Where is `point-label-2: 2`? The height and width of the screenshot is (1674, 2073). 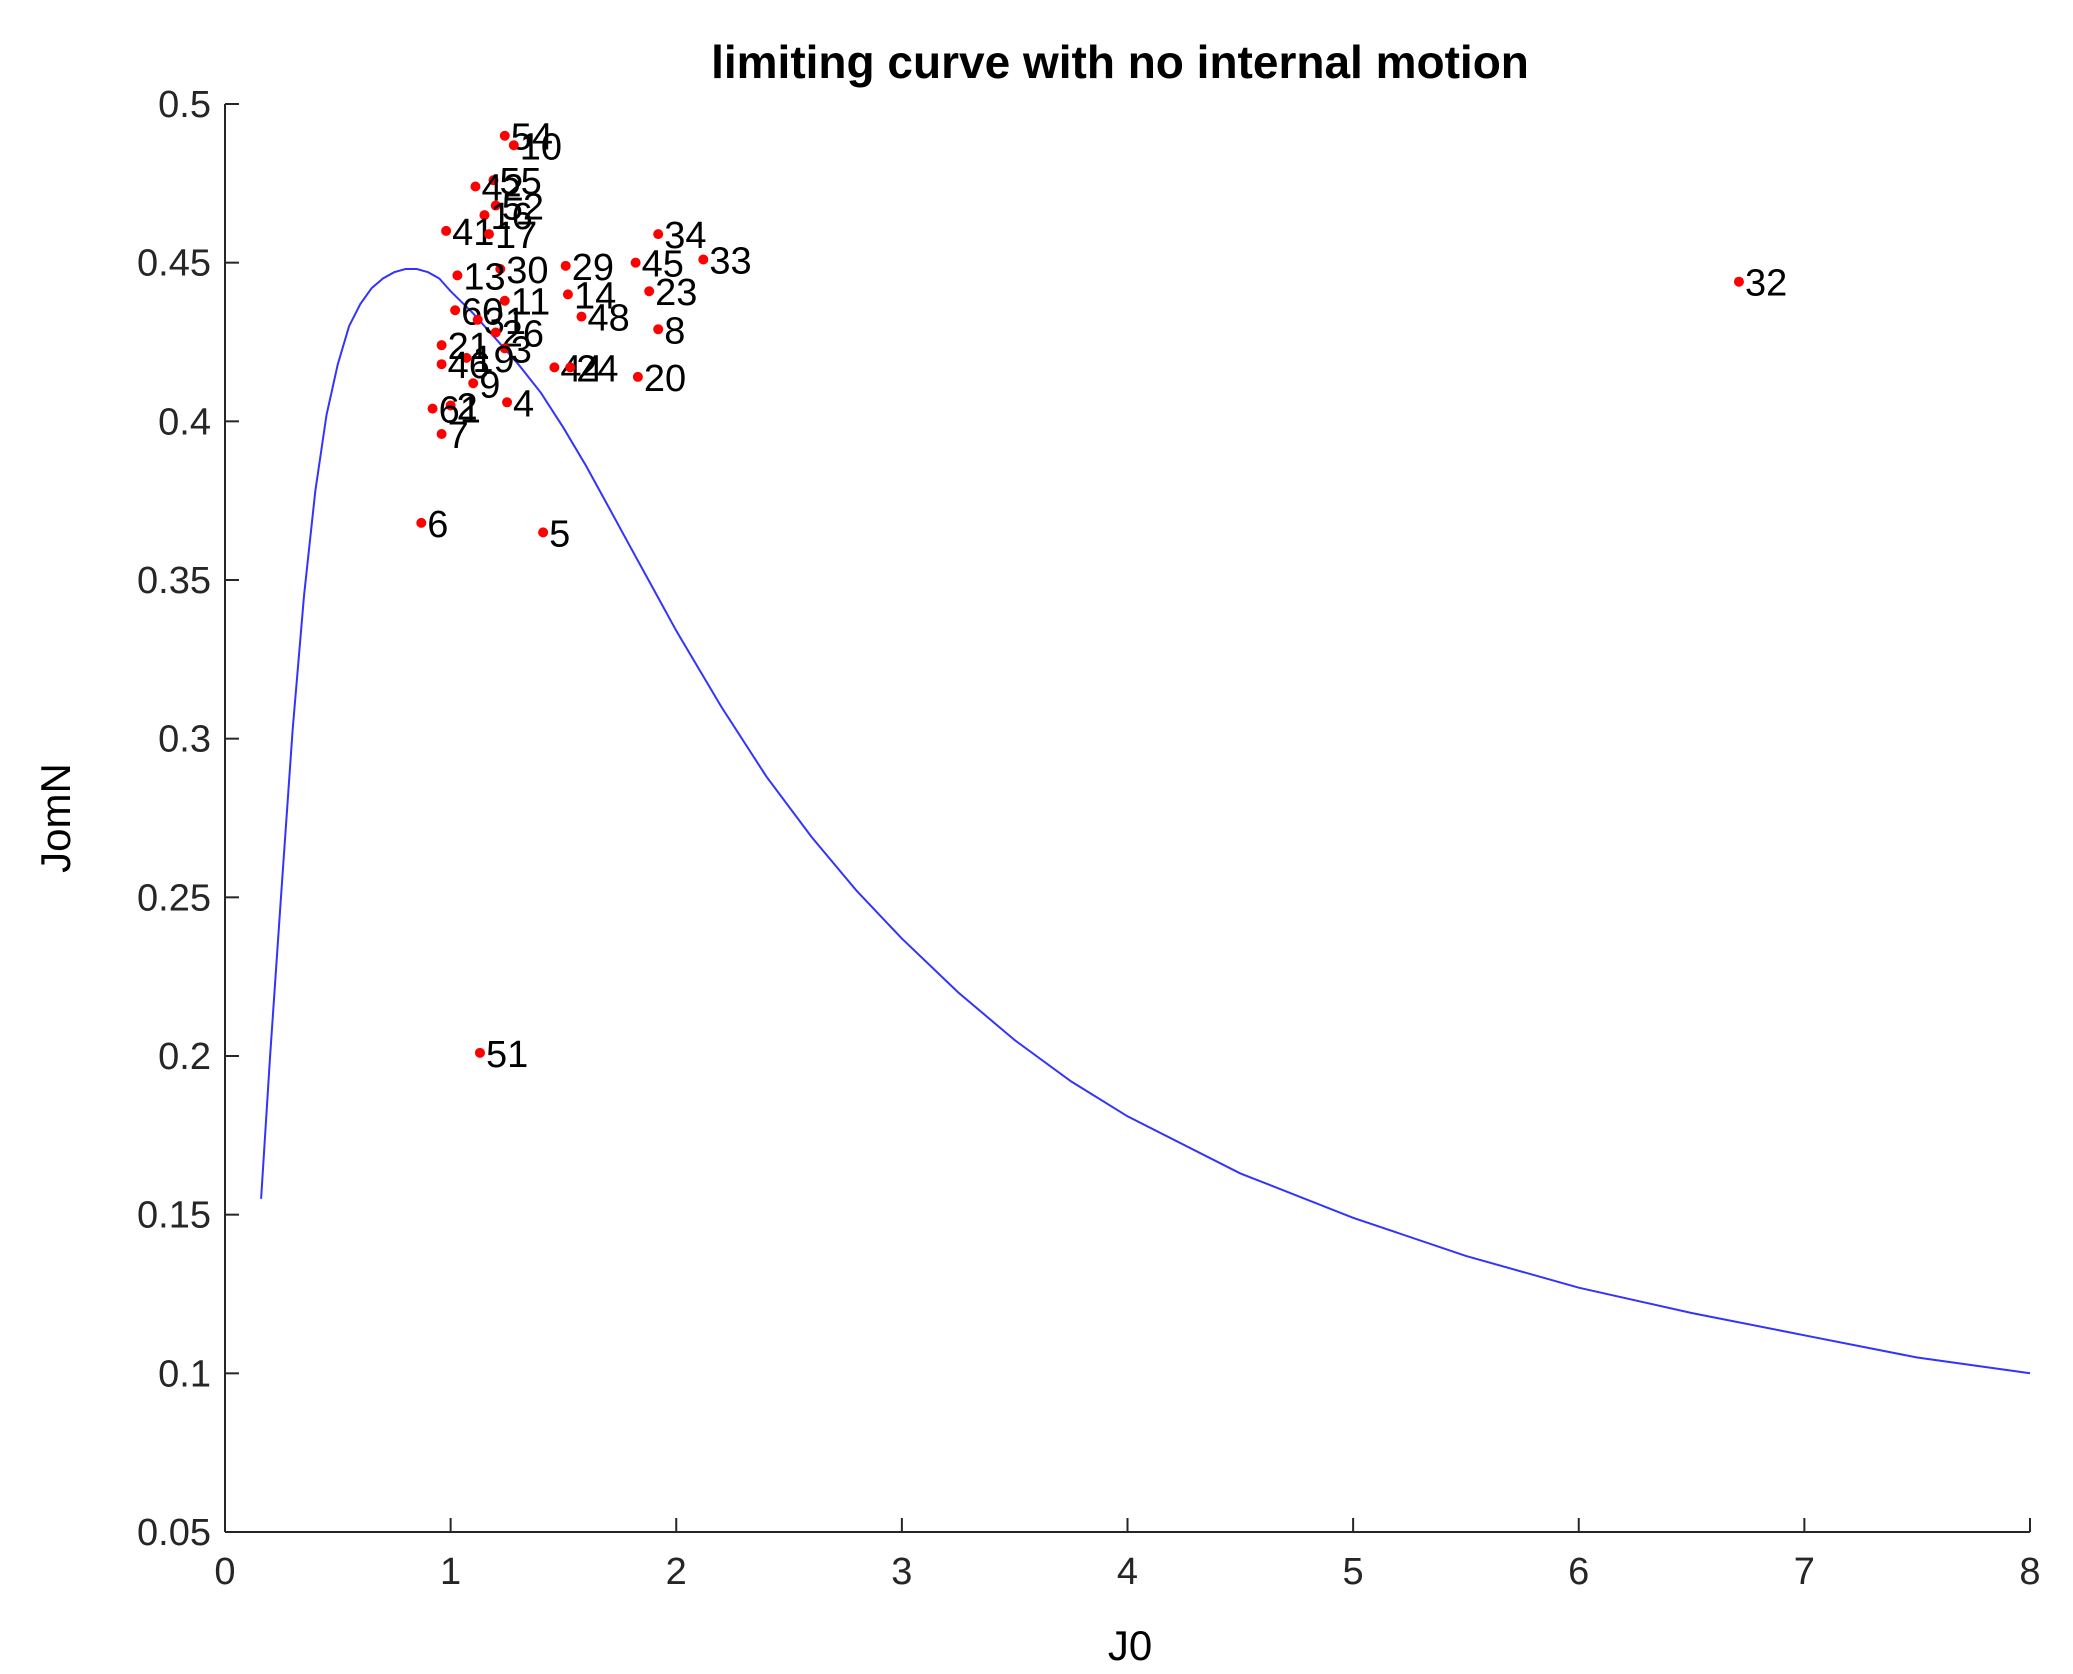 point-label-2: 2 is located at coordinates (467, 407).